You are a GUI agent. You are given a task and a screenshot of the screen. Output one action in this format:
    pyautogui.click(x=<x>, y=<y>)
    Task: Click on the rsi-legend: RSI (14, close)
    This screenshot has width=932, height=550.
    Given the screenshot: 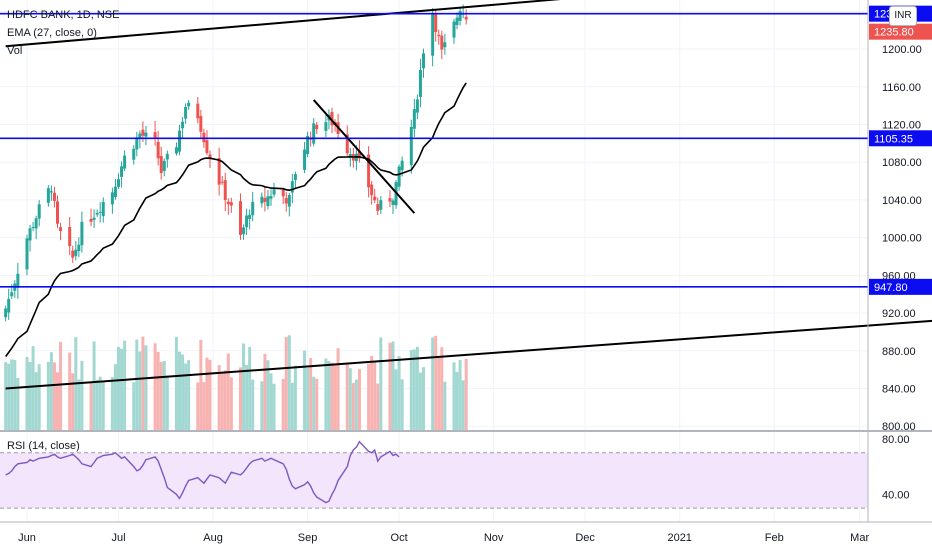 What is the action you would take?
    pyautogui.click(x=43, y=446)
    